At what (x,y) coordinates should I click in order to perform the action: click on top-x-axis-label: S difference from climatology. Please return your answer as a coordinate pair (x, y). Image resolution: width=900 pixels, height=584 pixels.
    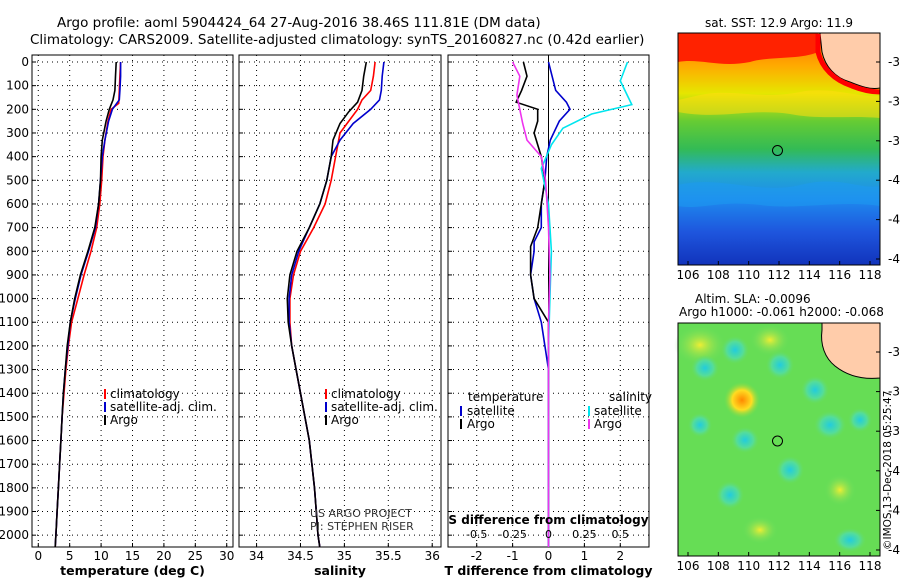
    Looking at the image, I should click on (548, 520).